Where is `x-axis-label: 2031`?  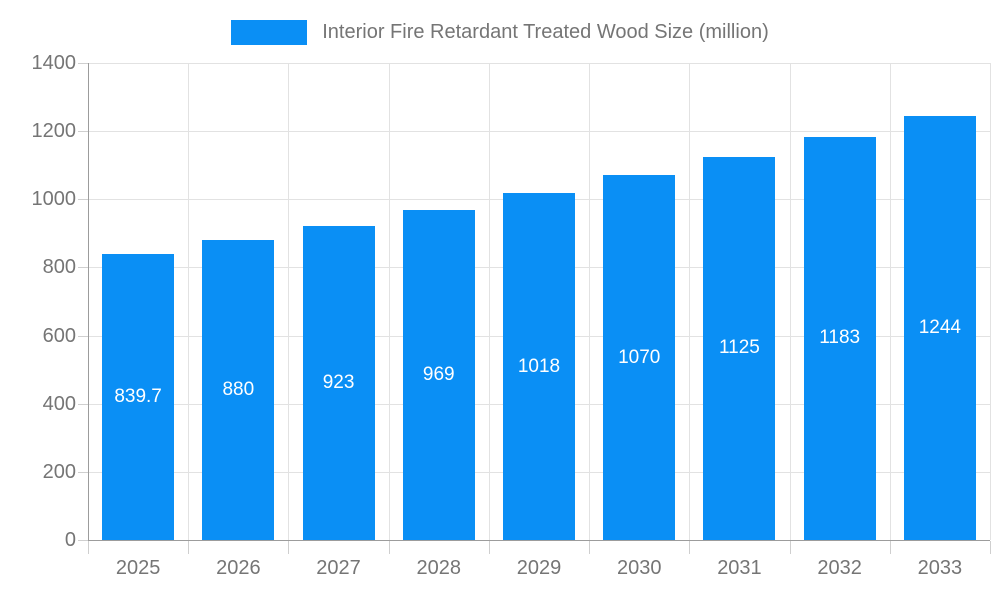 x-axis-label: 2031 is located at coordinates (739, 568).